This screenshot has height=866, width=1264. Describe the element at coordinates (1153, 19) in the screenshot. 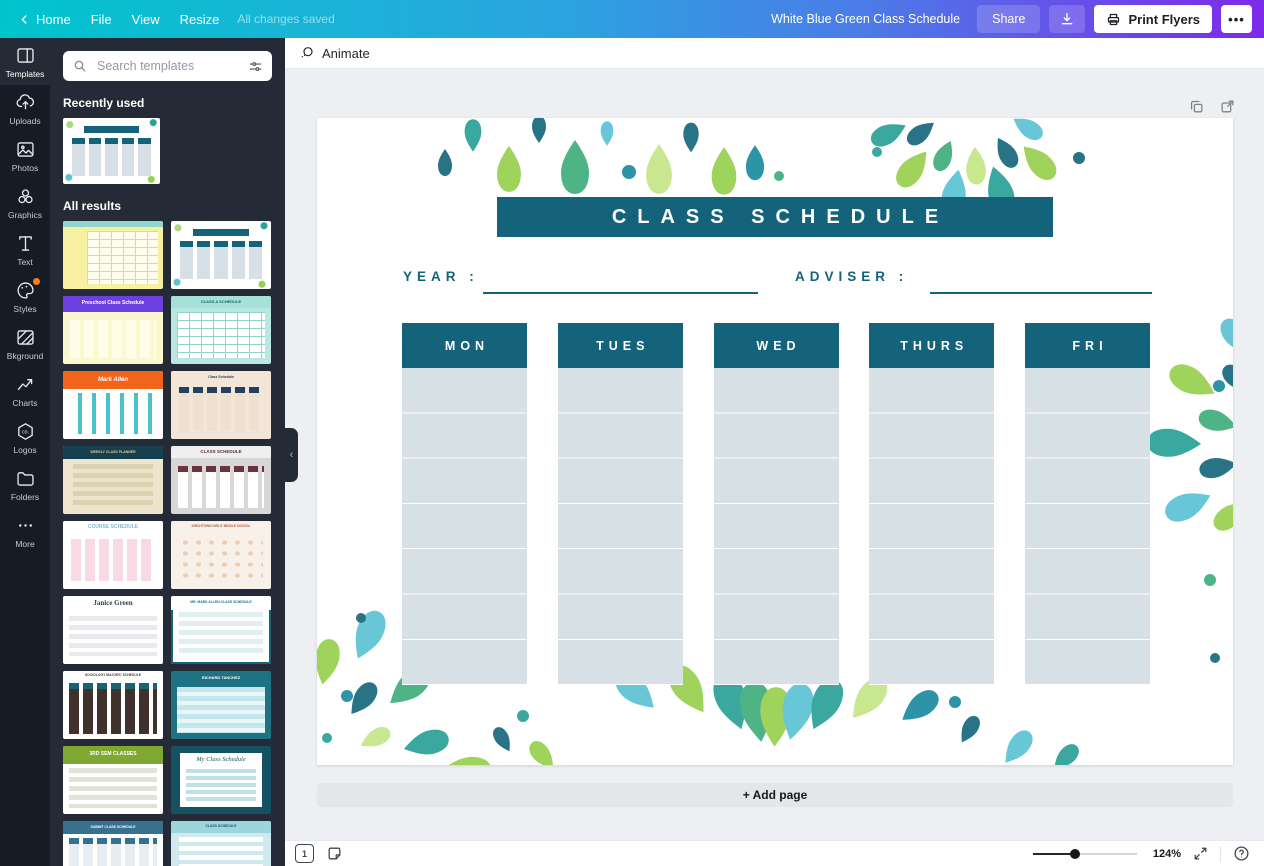

I see `print-flyers-button: Print Flyers` at that location.